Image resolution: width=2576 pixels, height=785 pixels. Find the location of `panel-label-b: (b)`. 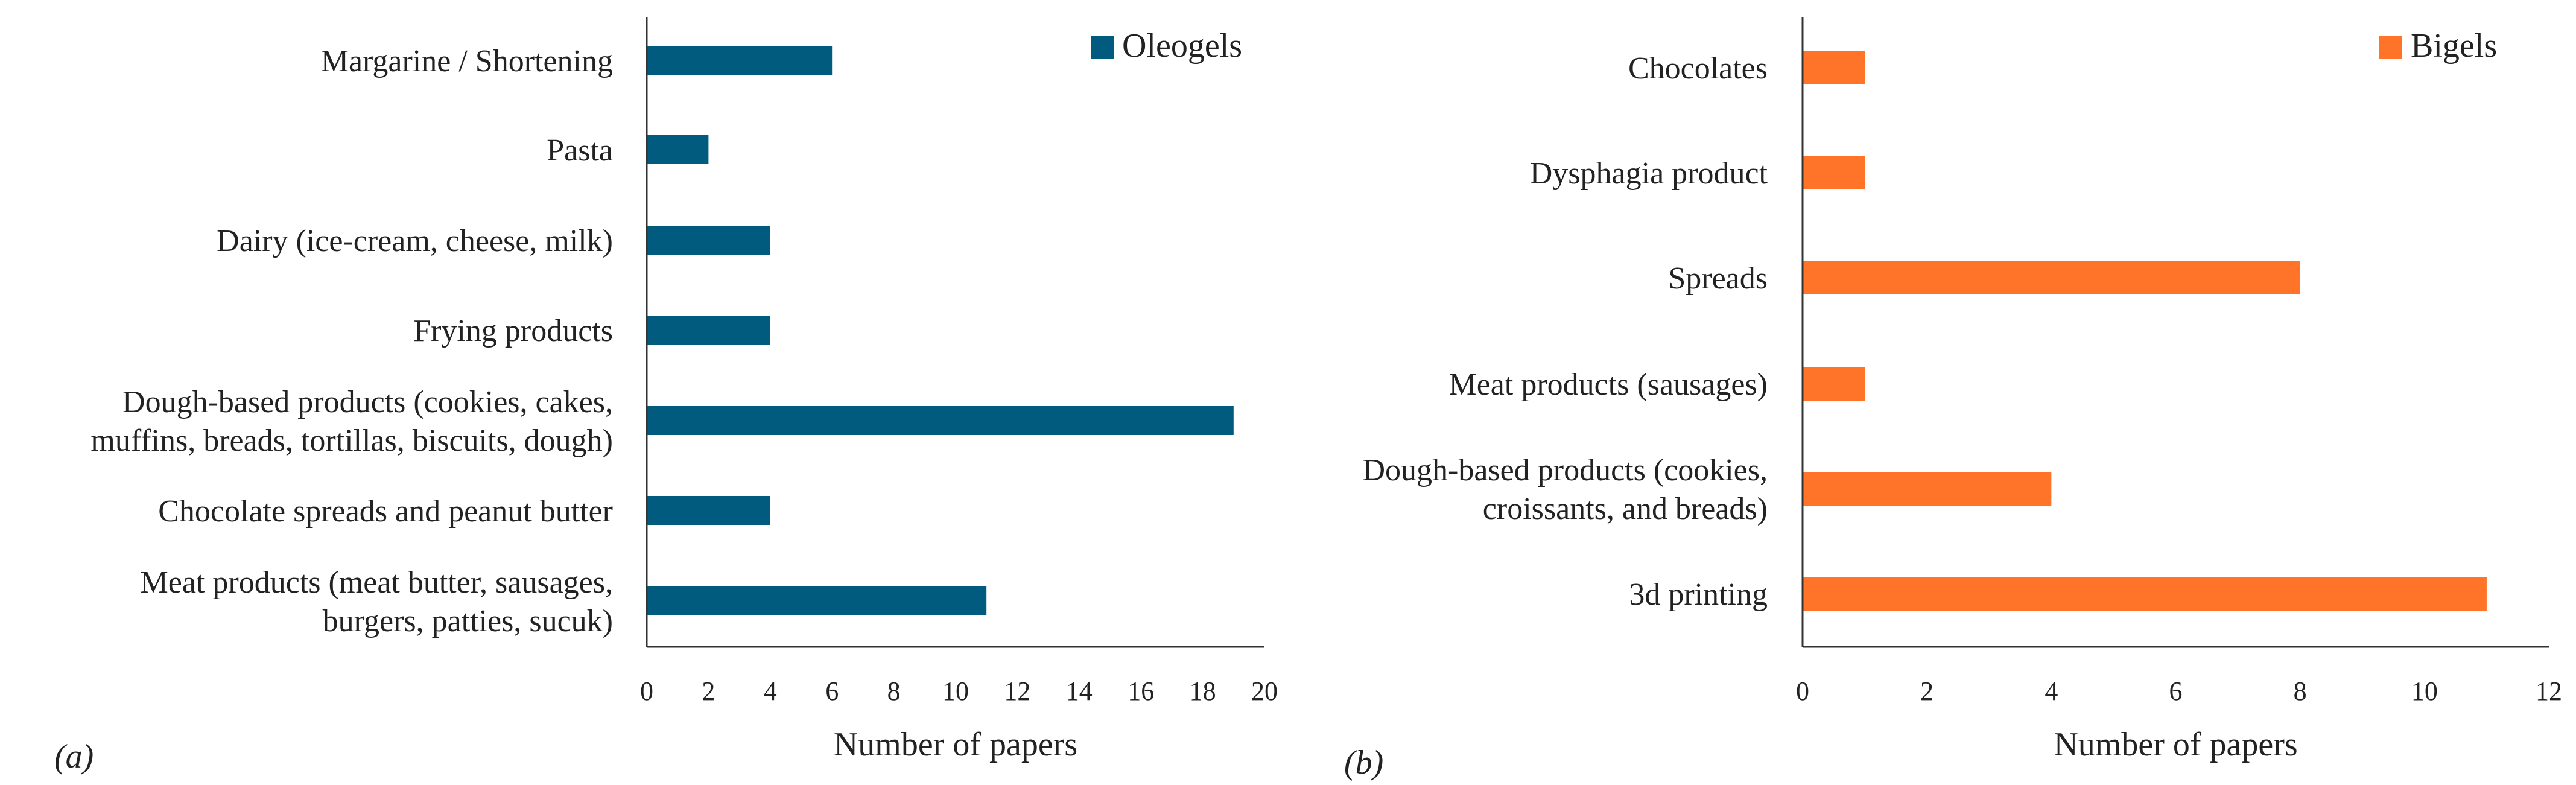

panel-label-b: (b) is located at coordinates (1363, 762).